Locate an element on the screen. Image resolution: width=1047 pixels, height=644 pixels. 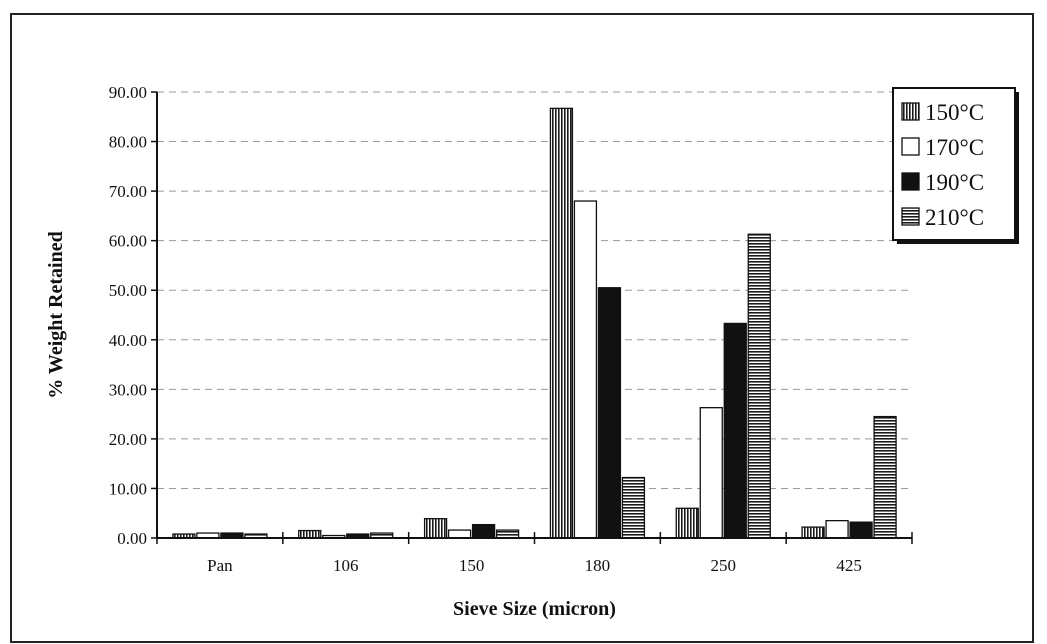
legend-label: 210°C is located at coordinates (954, 217).